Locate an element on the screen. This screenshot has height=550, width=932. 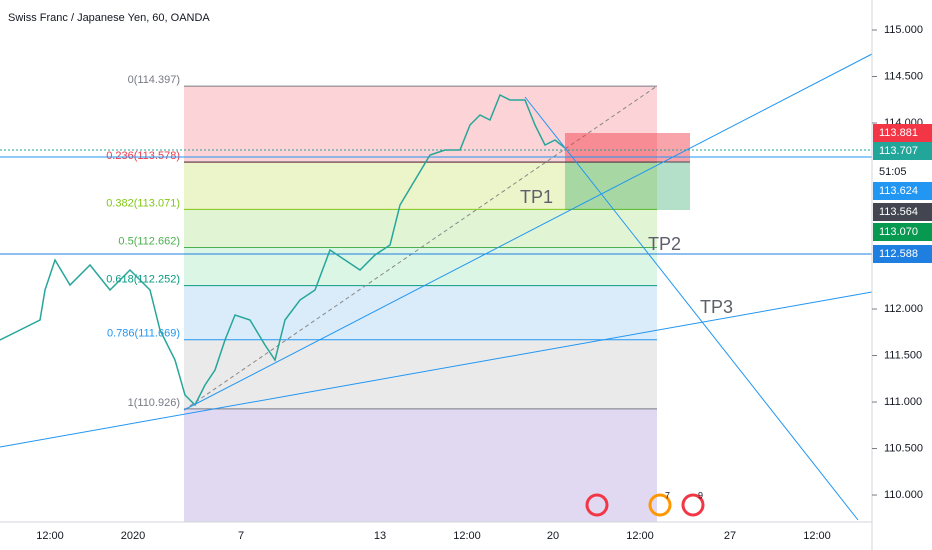
price-badge-label: 113.624 is located at coordinates (898, 191).